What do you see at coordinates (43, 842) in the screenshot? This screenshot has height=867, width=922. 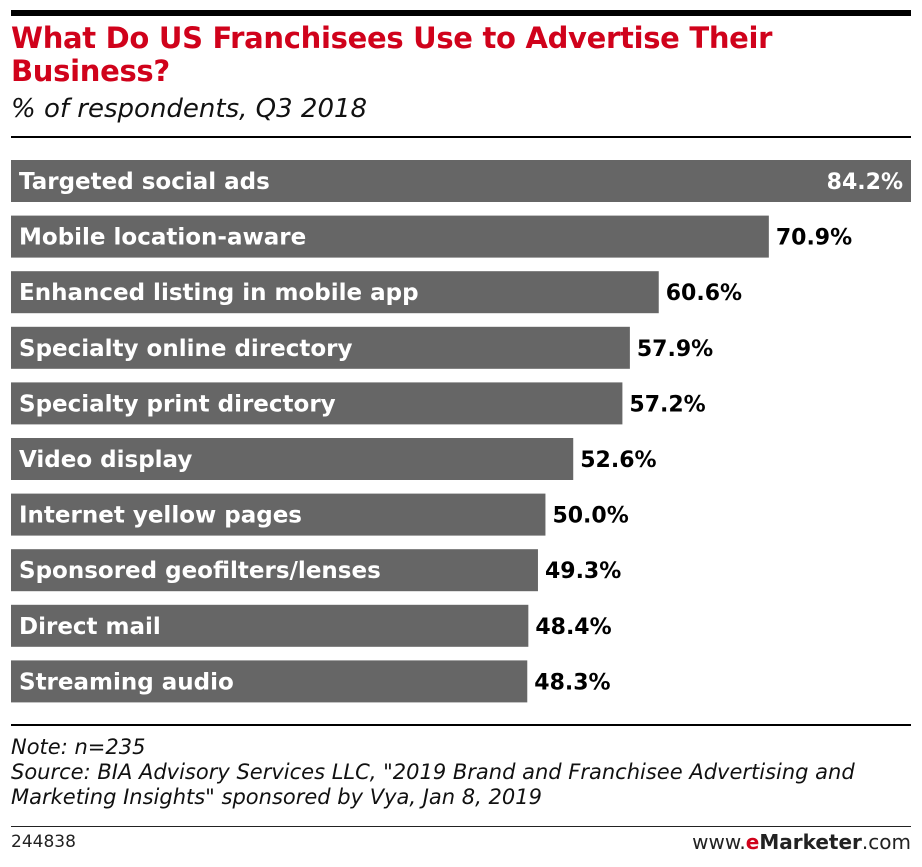 I see `chart-id: 244838` at bounding box center [43, 842].